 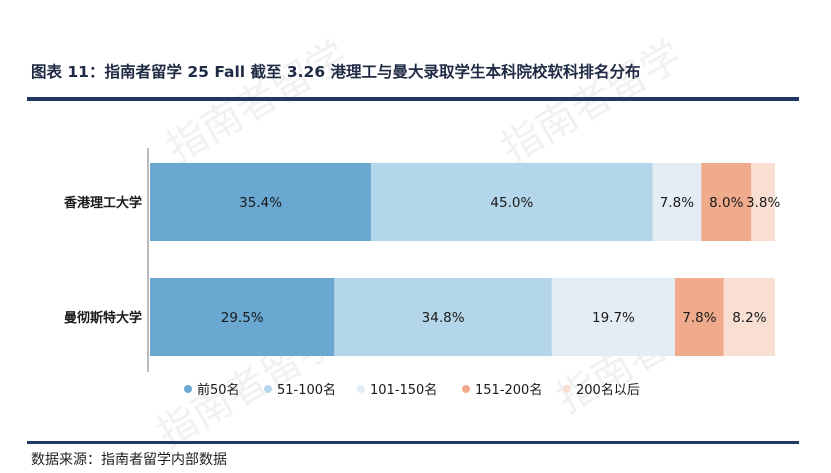 I want to click on legend-item: 200名以后, so click(x=608, y=390).